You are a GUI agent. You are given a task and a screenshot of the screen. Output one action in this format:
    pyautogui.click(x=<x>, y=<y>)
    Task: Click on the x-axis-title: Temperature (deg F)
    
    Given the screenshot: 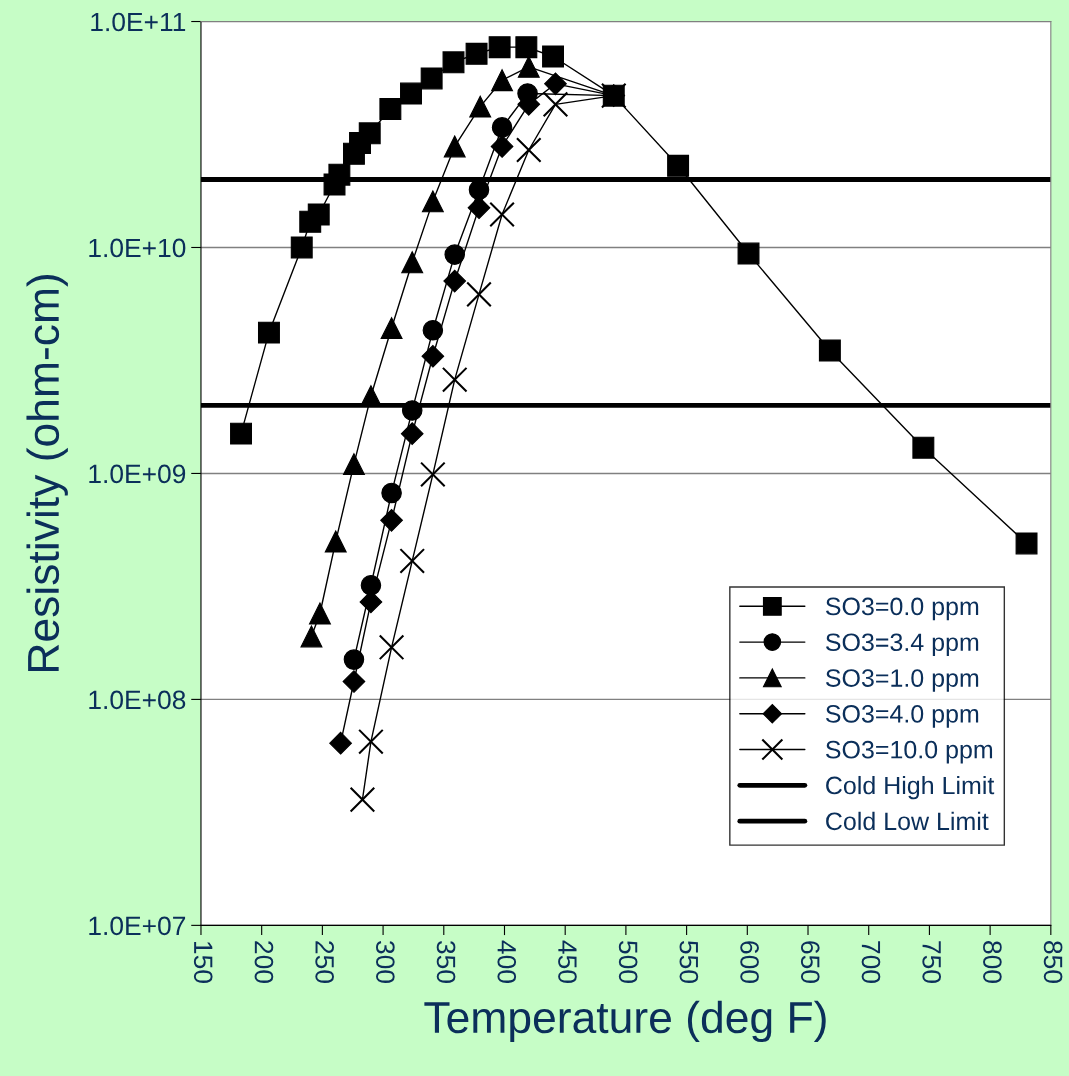 What is the action you would take?
    pyautogui.click(x=625, y=1021)
    